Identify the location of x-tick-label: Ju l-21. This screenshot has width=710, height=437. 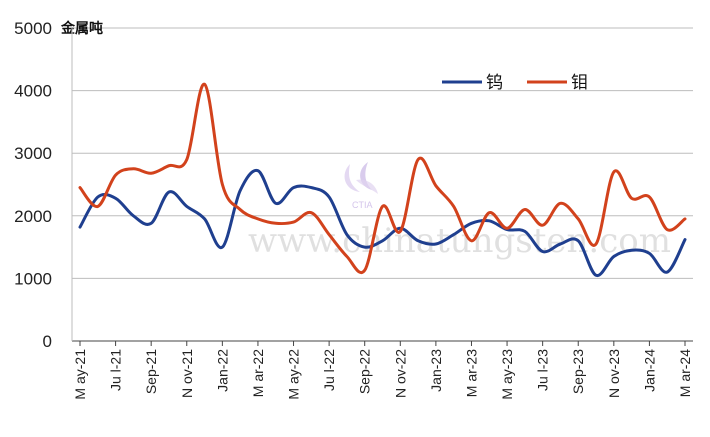
(116, 370).